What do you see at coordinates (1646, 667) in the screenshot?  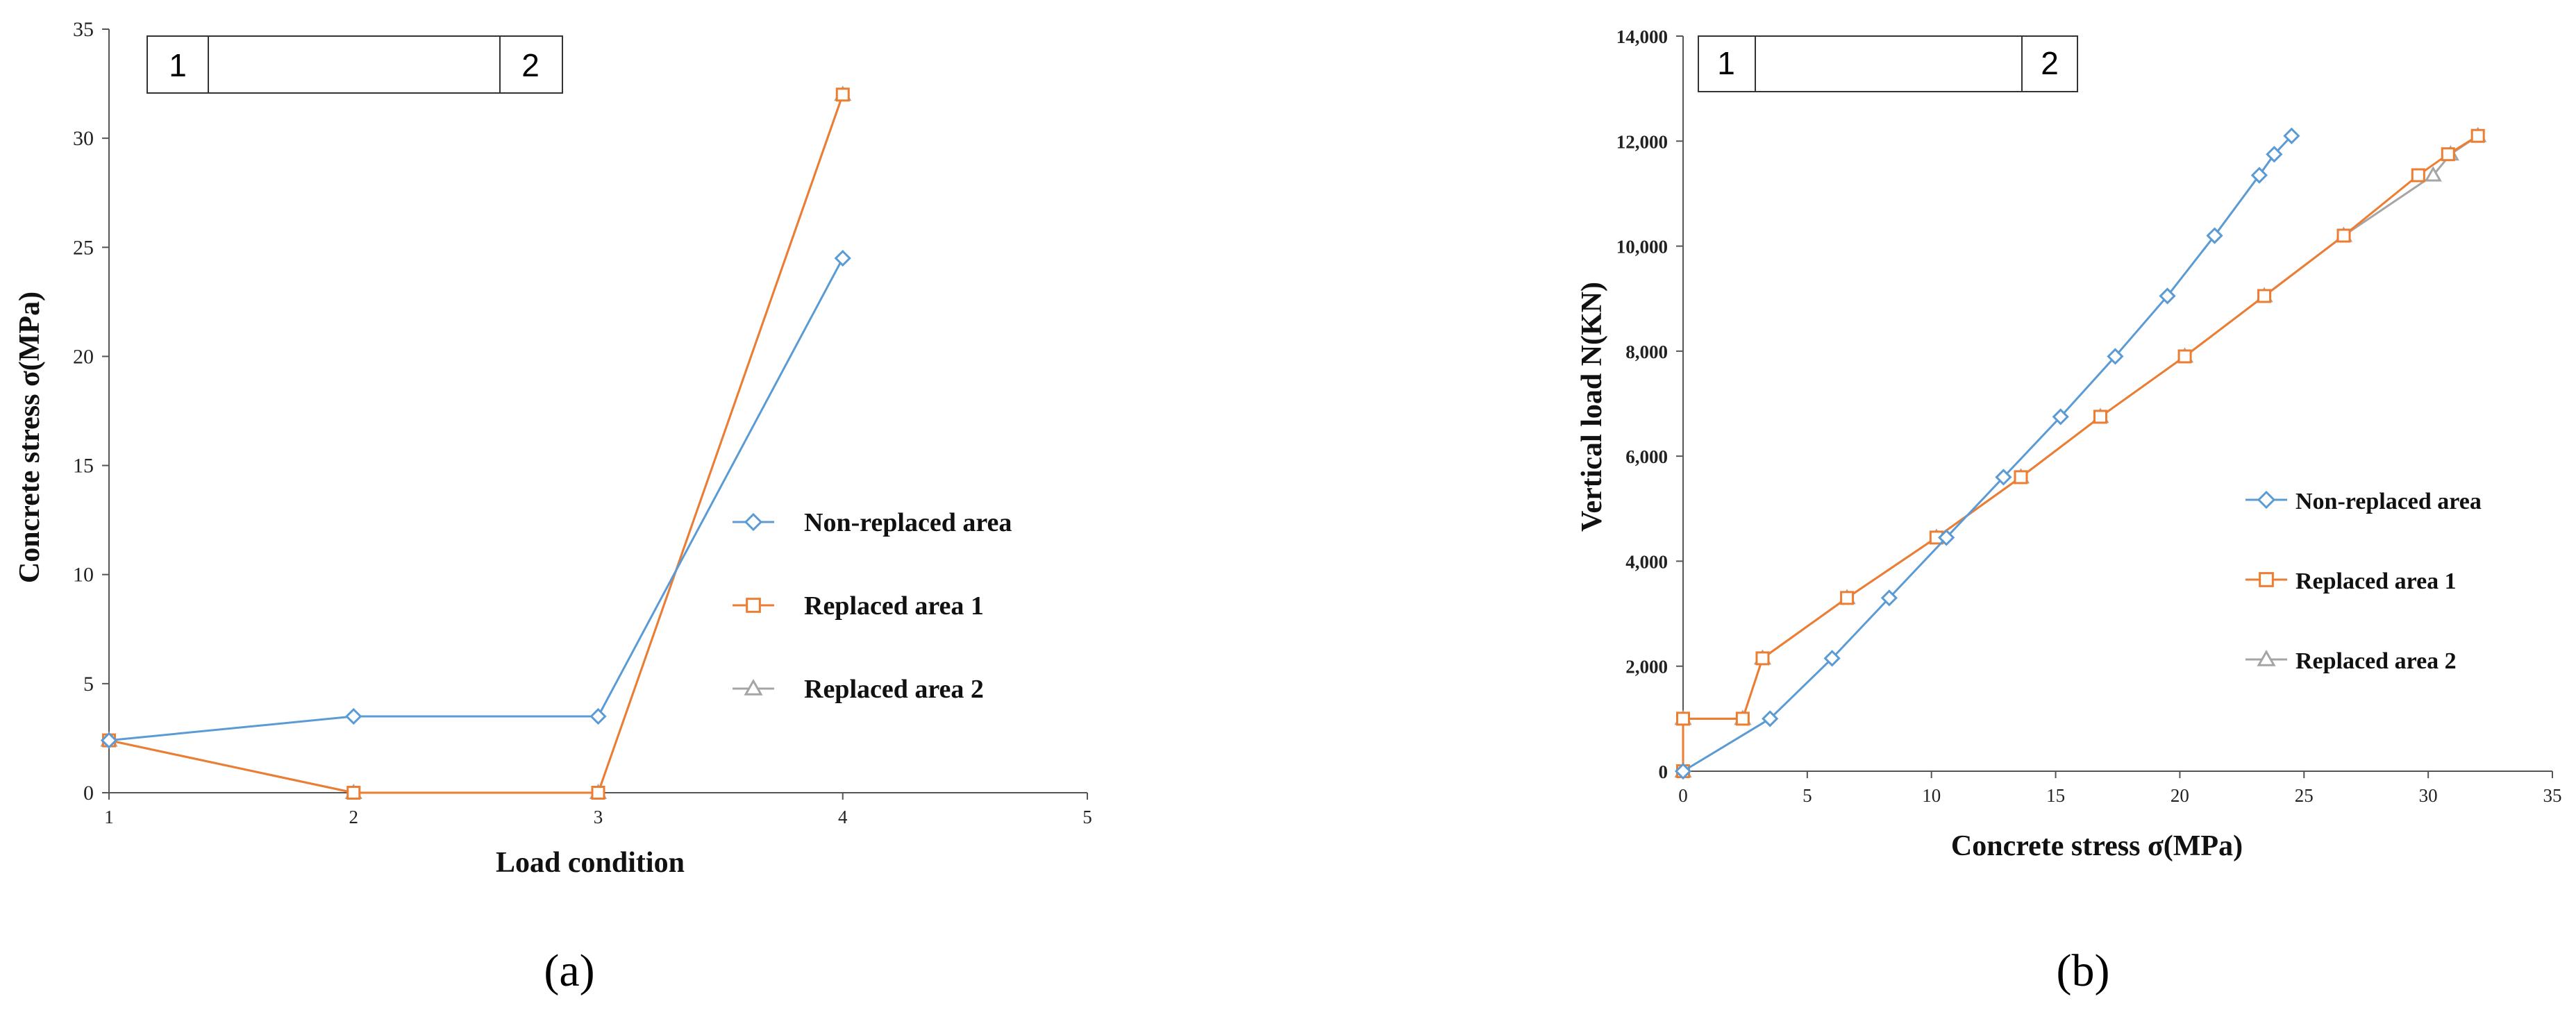 I see `chart-b-y-tick-label: 2,000` at bounding box center [1646, 667].